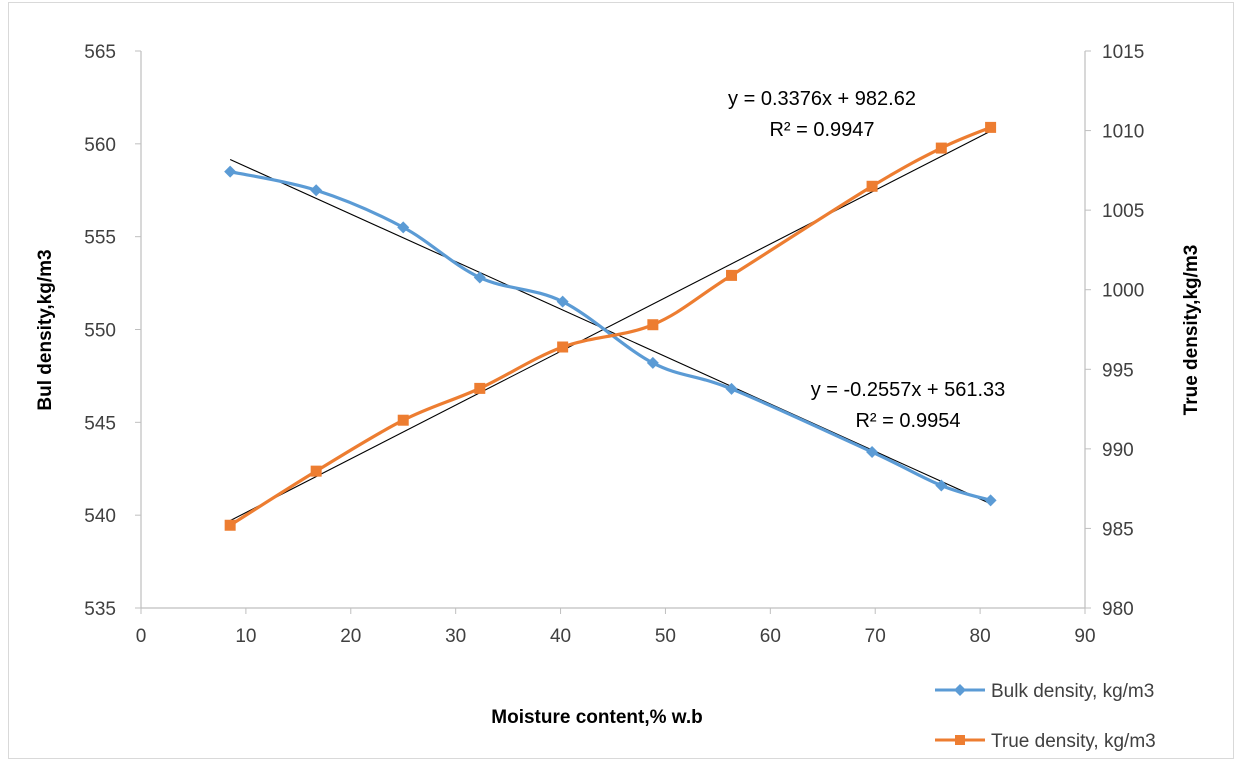 This screenshot has width=1239, height=763. I want to click on x-tick-label: 20, so click(350, 636).